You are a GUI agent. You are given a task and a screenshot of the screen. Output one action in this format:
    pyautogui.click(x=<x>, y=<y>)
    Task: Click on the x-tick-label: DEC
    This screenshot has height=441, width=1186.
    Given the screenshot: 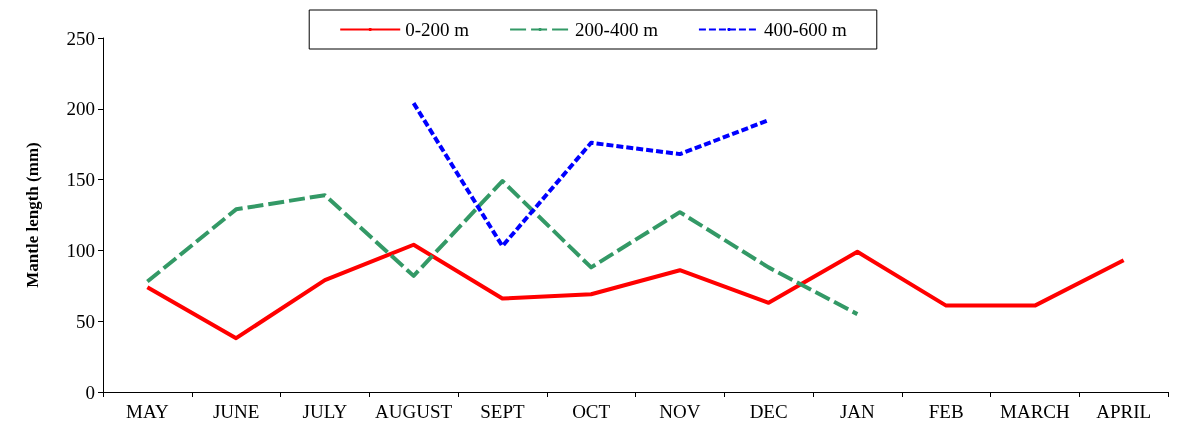 What is the action you would take?
    pyautogui.click(x=768, y=411)
    